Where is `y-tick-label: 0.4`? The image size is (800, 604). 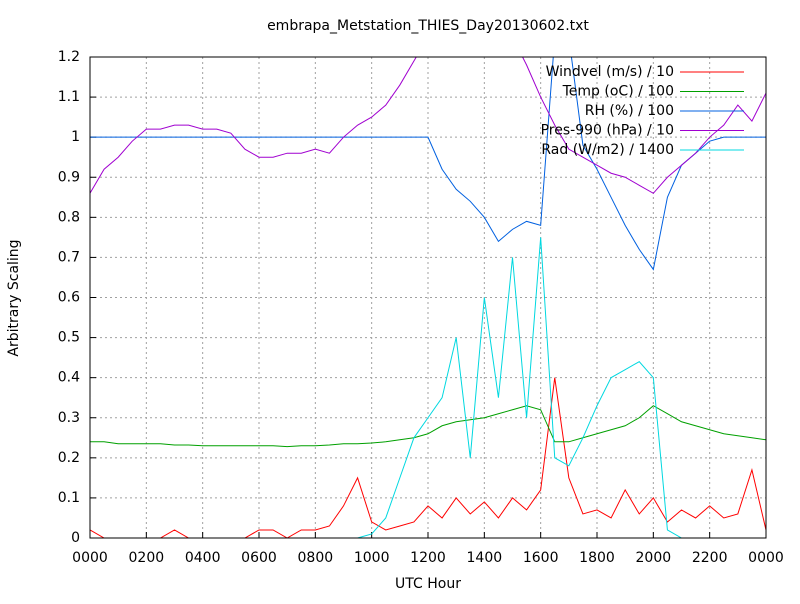
y-tick-label: 0.4 is located at coordinates (69, 378).